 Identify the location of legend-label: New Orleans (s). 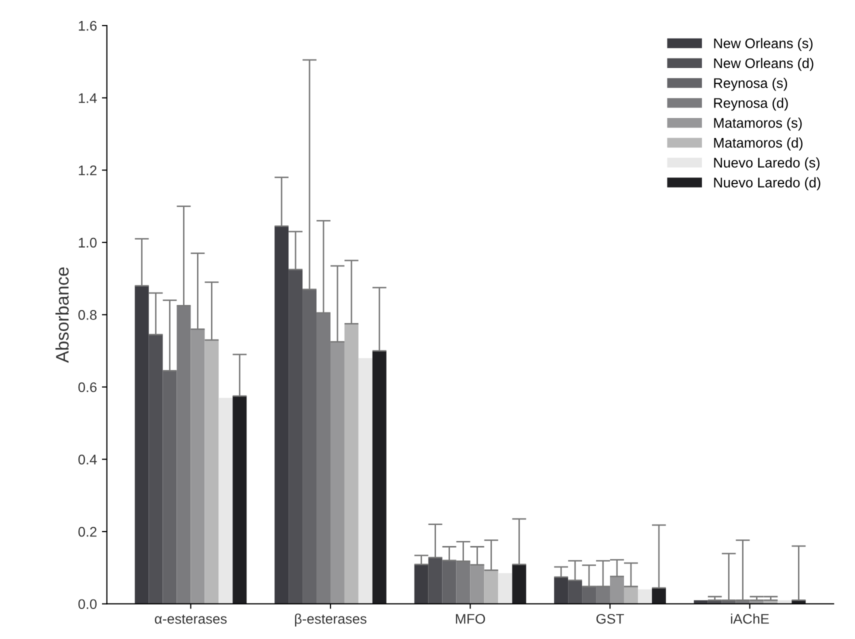
(763, 44).